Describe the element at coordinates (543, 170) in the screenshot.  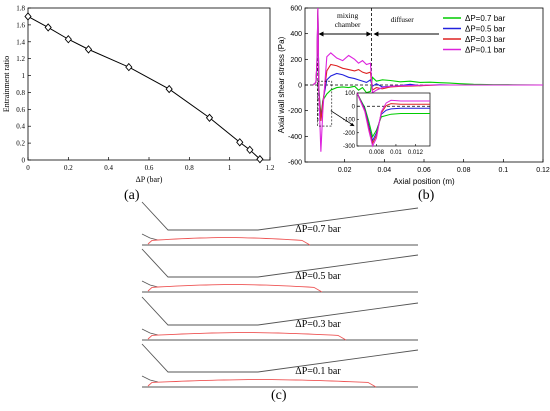
I see `x-tick-label: 0.12` at that location.